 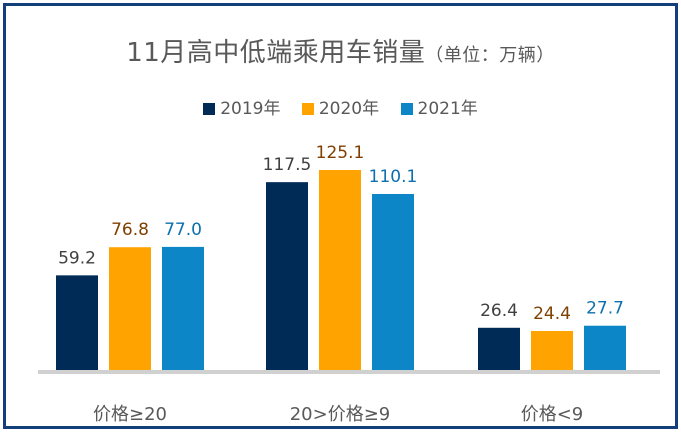 I want to click on legend-swatch-2019, so click(x=209, y=109).